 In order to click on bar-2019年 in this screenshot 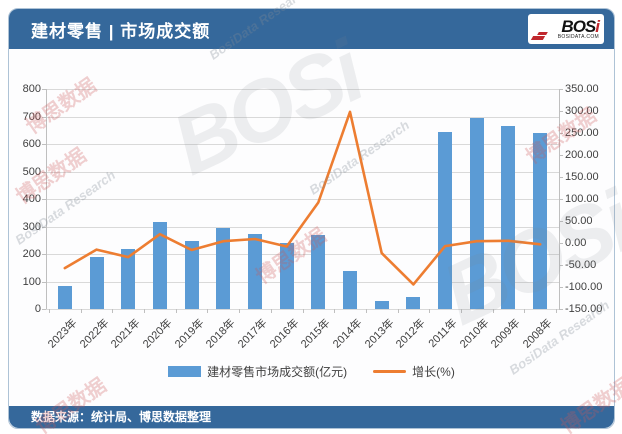, I will do `click(191, 274)`.